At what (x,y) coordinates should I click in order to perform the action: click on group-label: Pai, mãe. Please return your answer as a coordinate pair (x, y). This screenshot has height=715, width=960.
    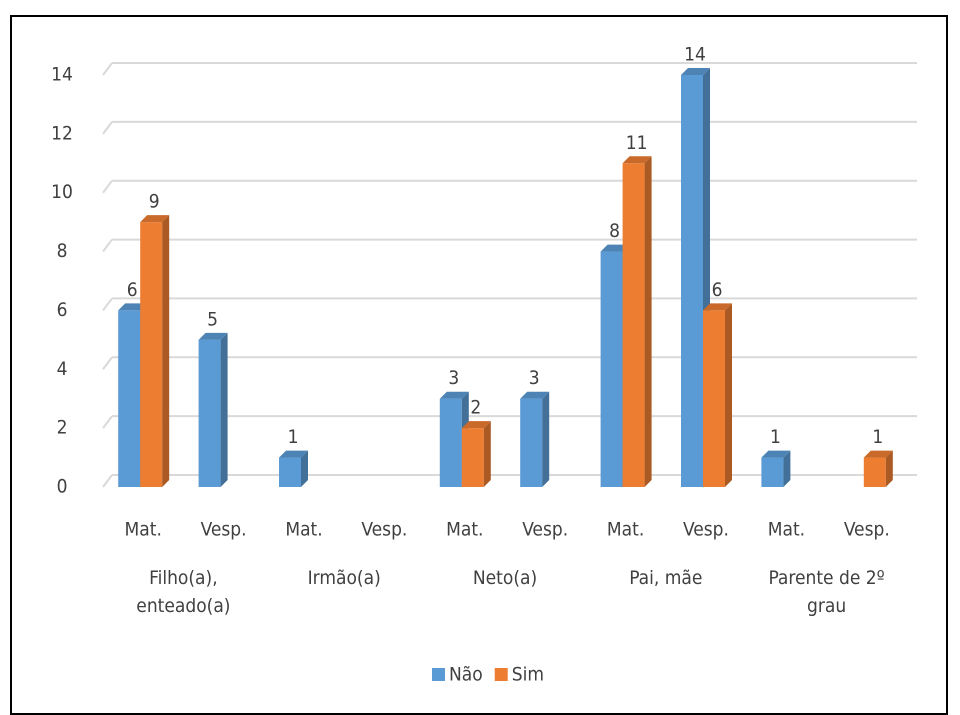
    Looking at the image, I should click on (666, 578).